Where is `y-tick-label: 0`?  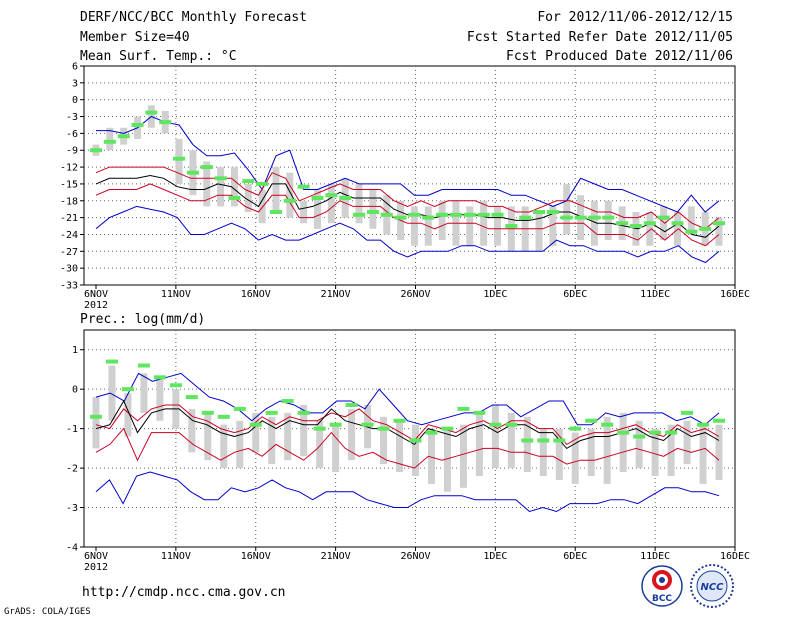
y-tick-label: 0 is located at coordinates (75, 390).